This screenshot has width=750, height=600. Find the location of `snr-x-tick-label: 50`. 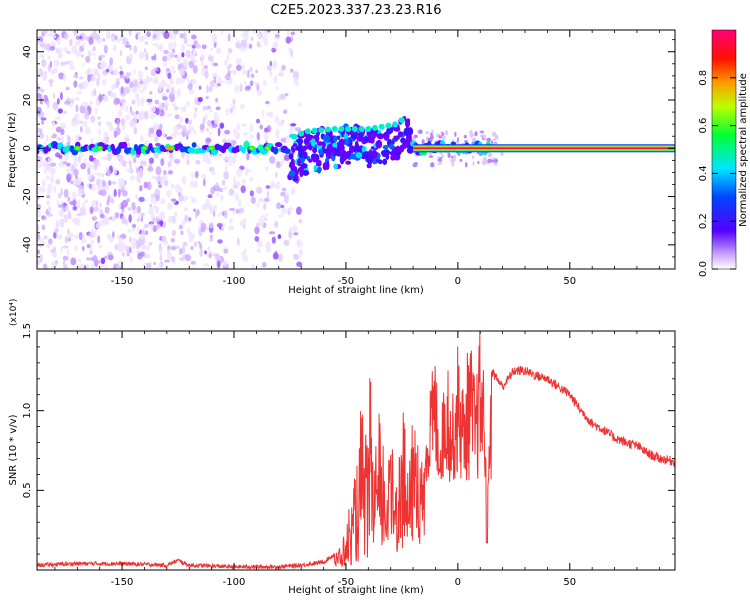

snr-x-tick-label: 50 is located at coordinates (569, 582).